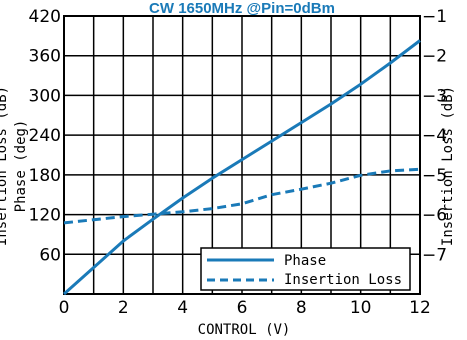 This screenshot has height=340, width=467. Describe the element at coordinates (45, 176) in the screenshot. I see `y-left-tick-label: 180` at that location.